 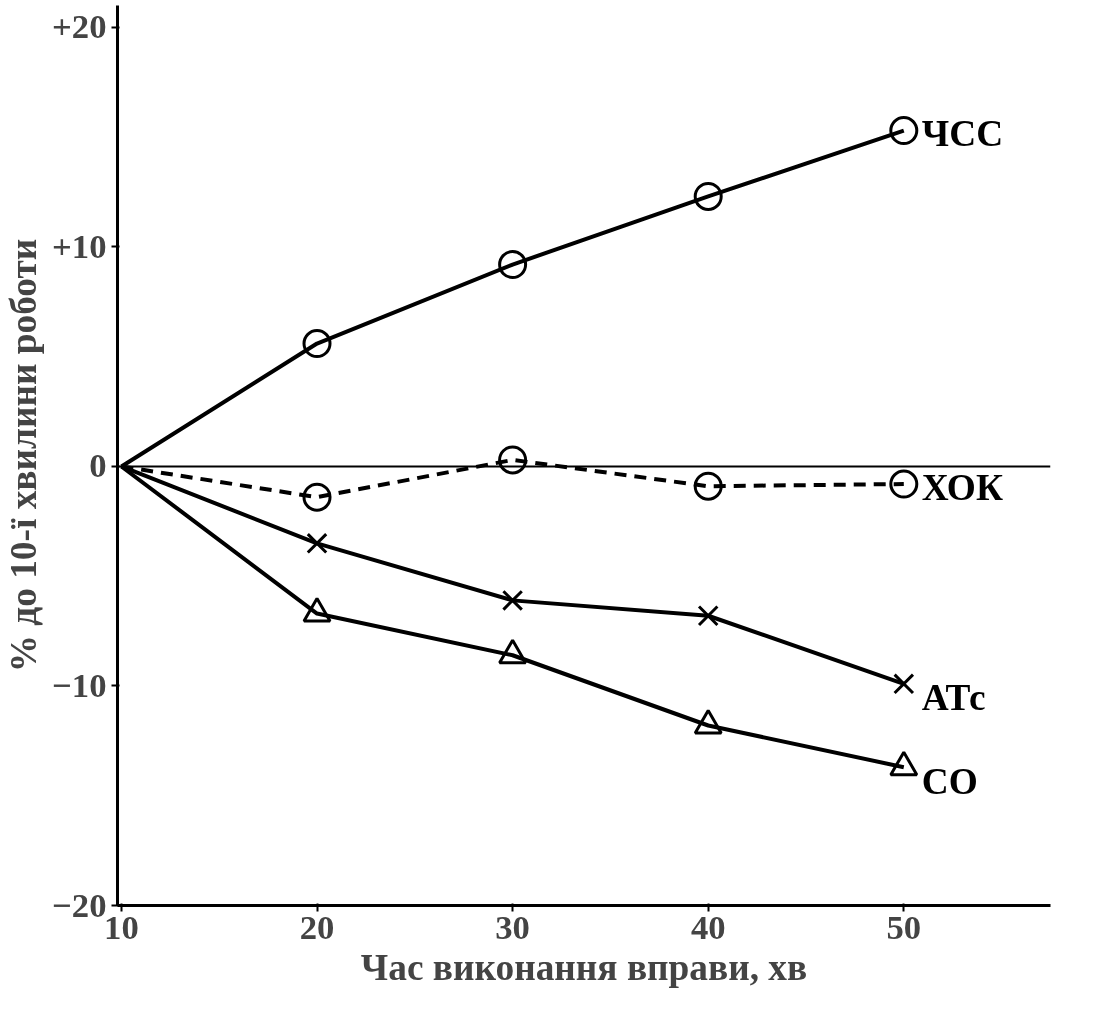 What do you see at coordinates (79, 26) in the screenshot?
I see `y-tick-label: +20` at bounding box center [79, 26].